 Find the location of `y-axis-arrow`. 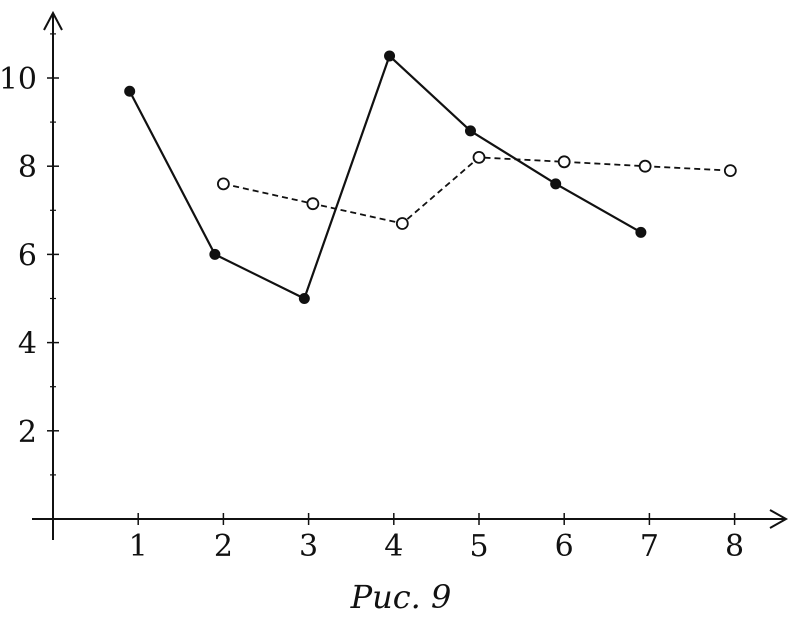

y-axis-arrow is located at coordinates (53, 20).